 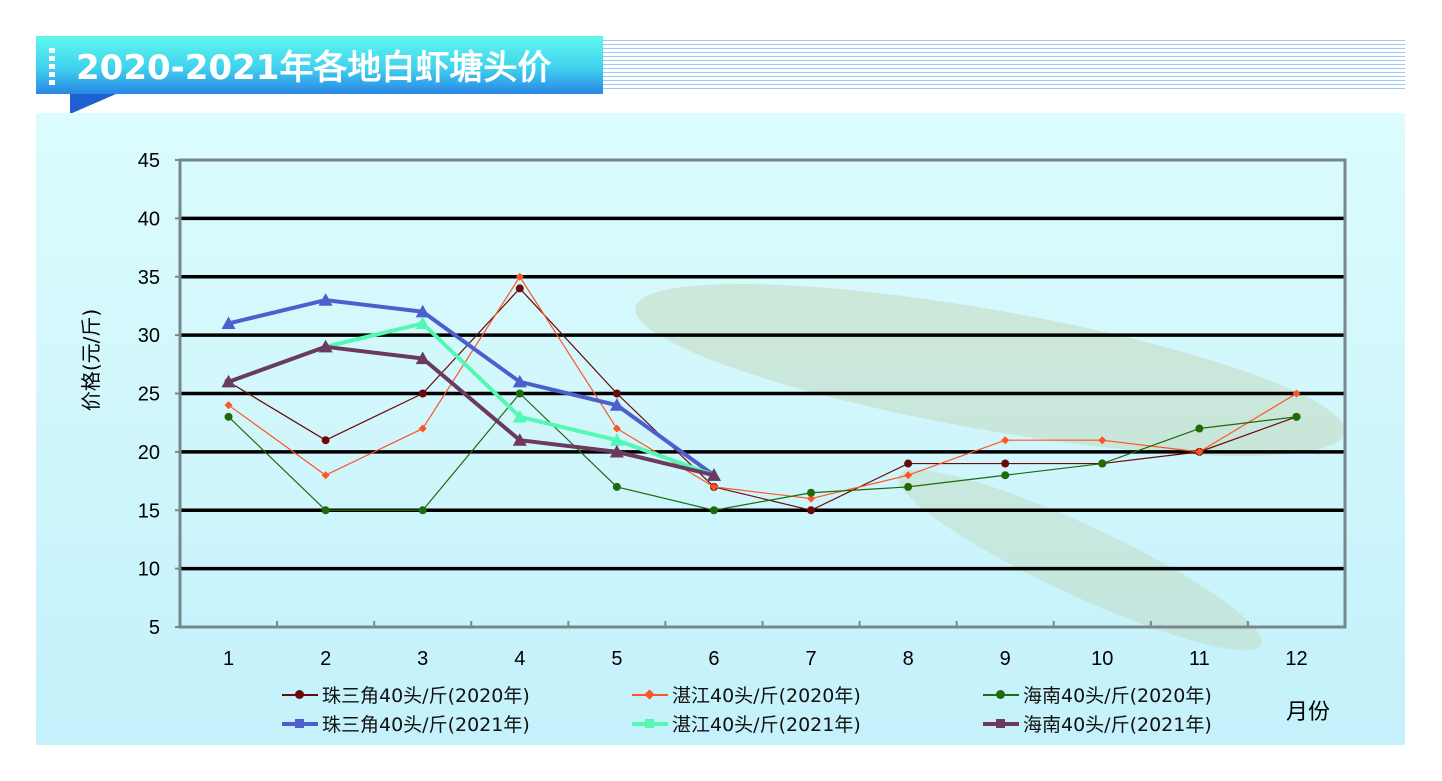 What do you see at coordinates (149, 278) in the screenshot?
I see `y-tick-label: 35` at bounding box center [149, 278].